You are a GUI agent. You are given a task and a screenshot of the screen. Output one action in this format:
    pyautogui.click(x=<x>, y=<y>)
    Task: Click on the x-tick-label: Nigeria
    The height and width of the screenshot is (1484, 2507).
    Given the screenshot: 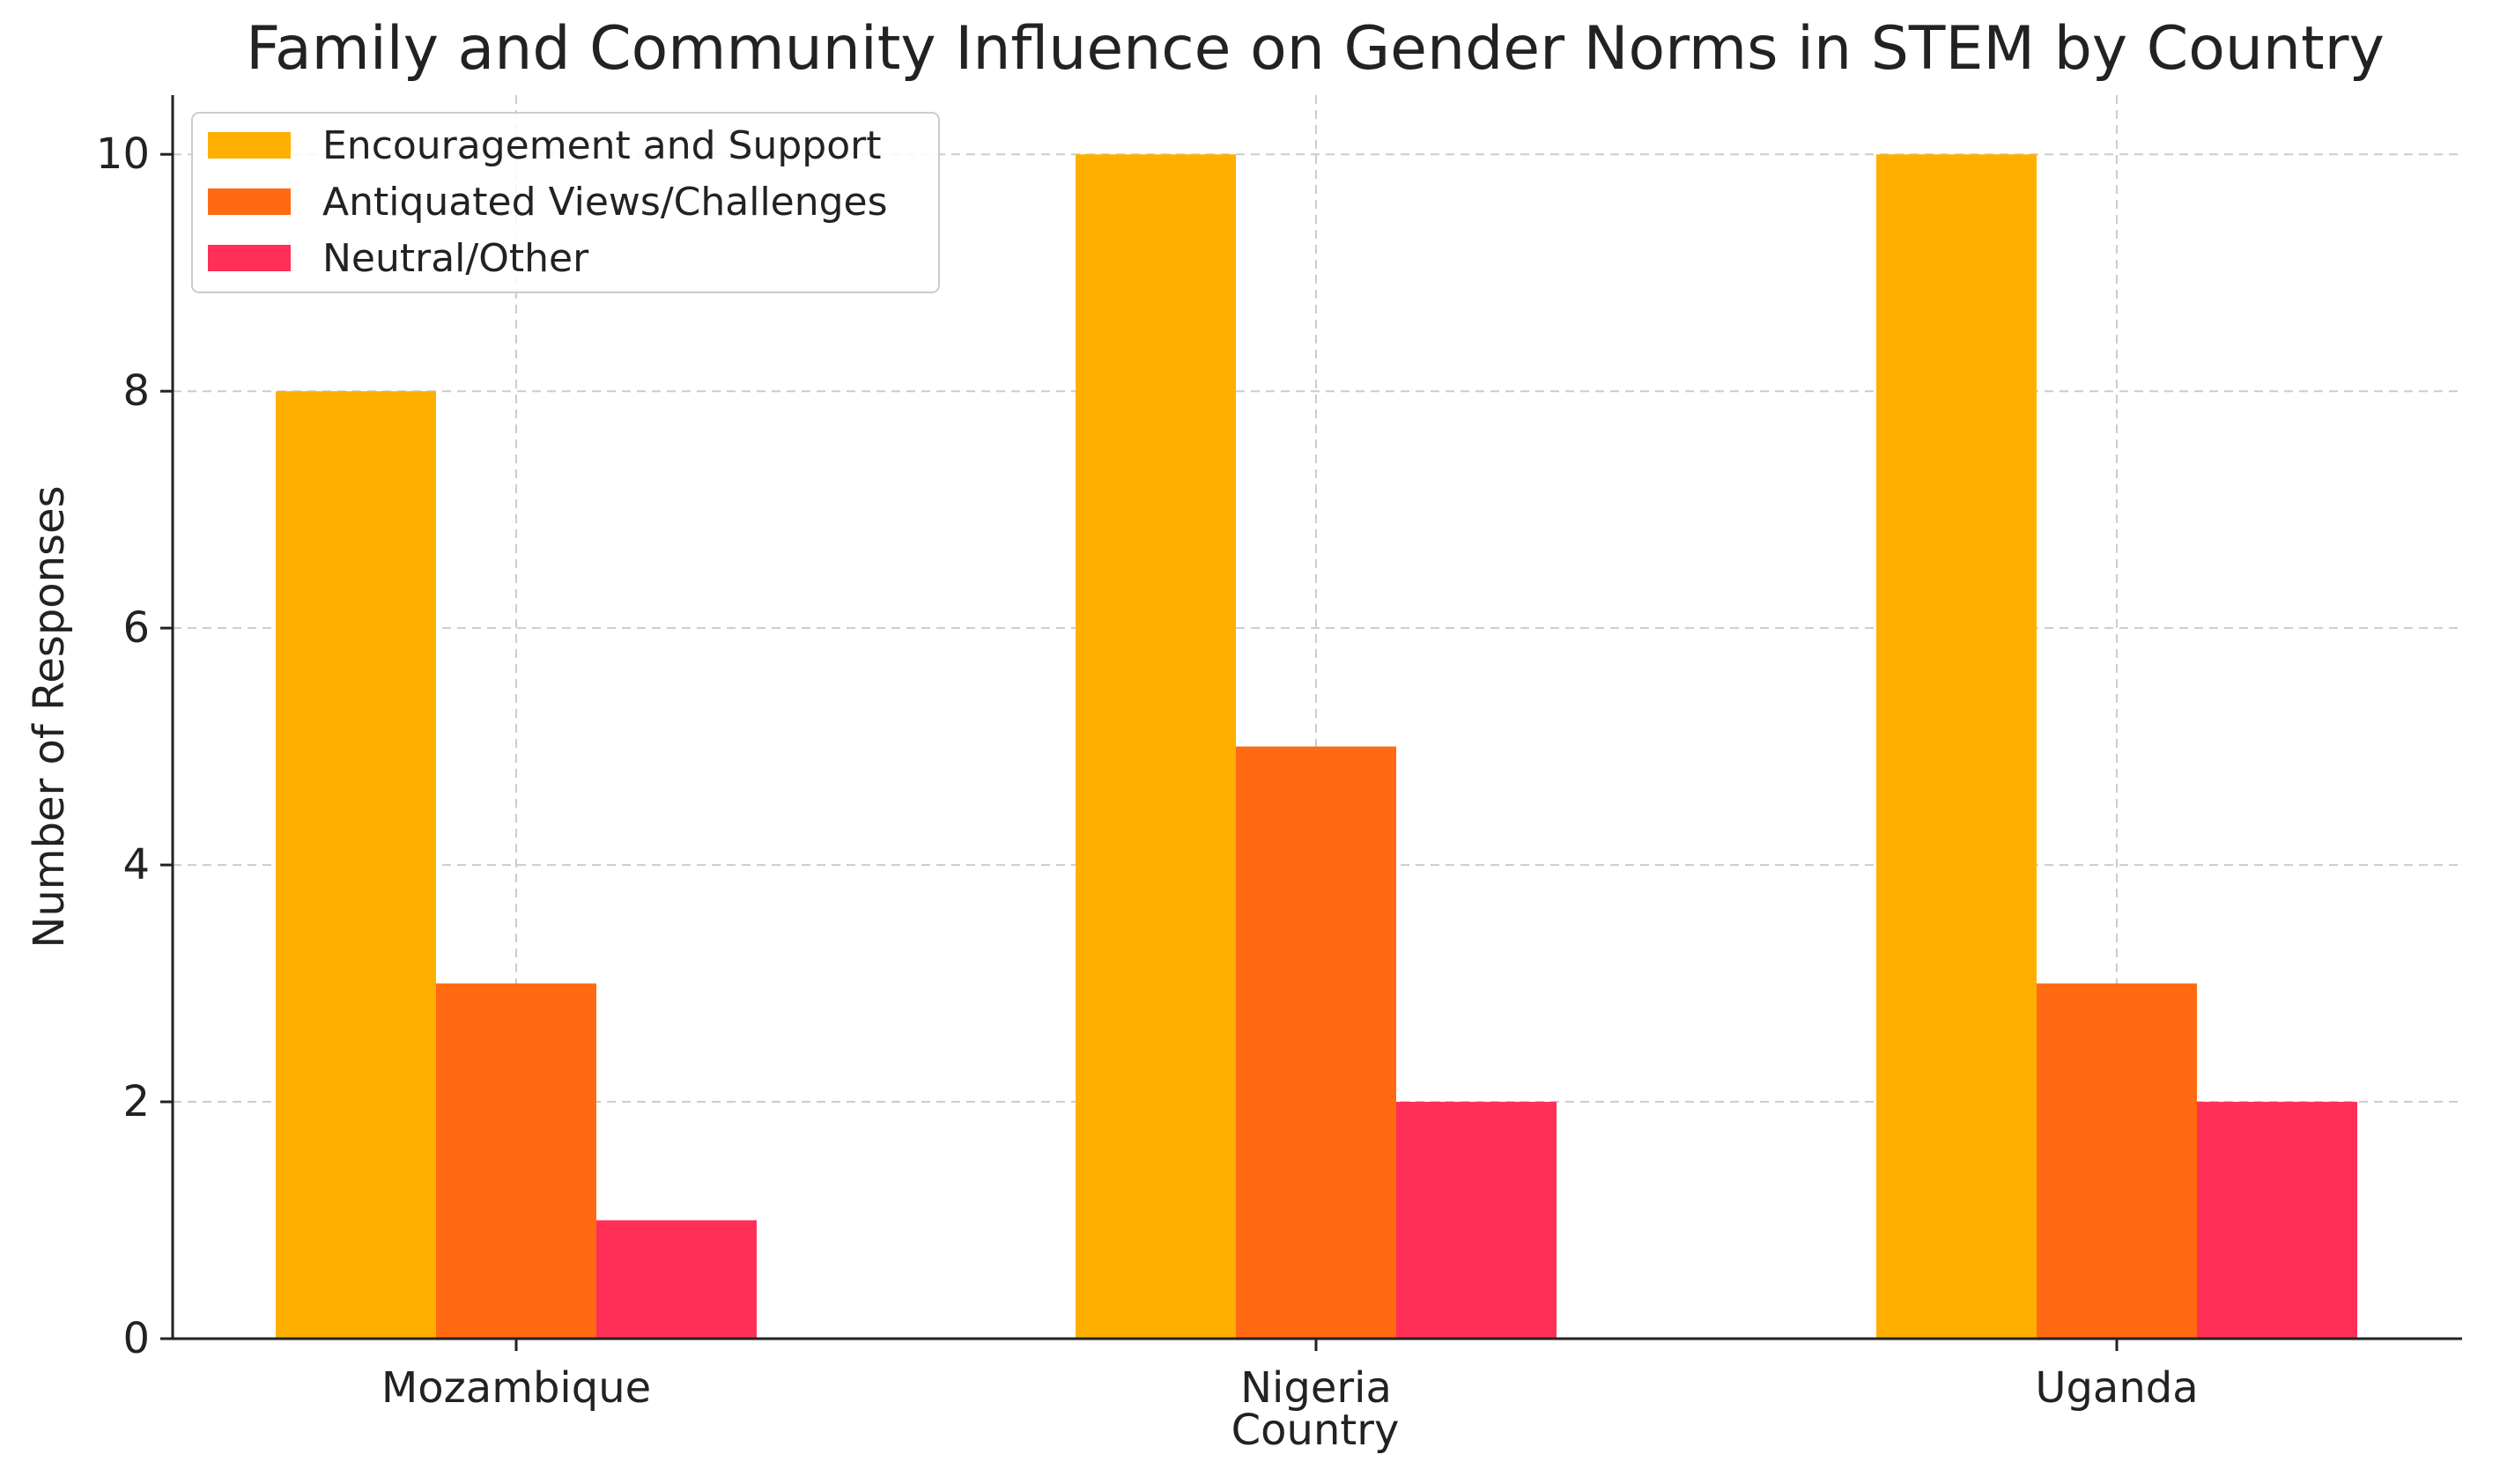 What is the action you would take?
    pyautogui.click(x=1316, y=1388)
    